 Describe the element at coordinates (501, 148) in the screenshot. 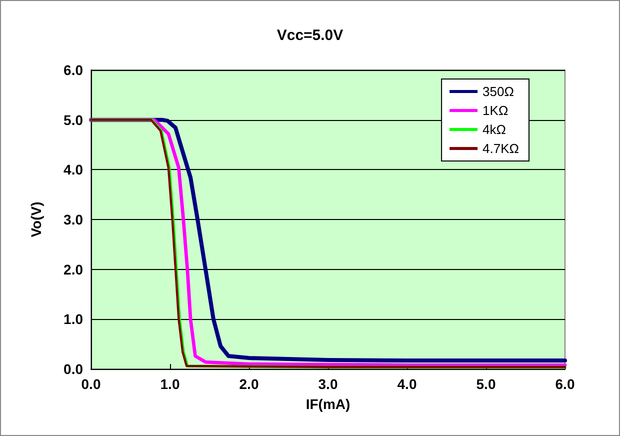

I see `legend-label: 4.7KΩ` at that location.